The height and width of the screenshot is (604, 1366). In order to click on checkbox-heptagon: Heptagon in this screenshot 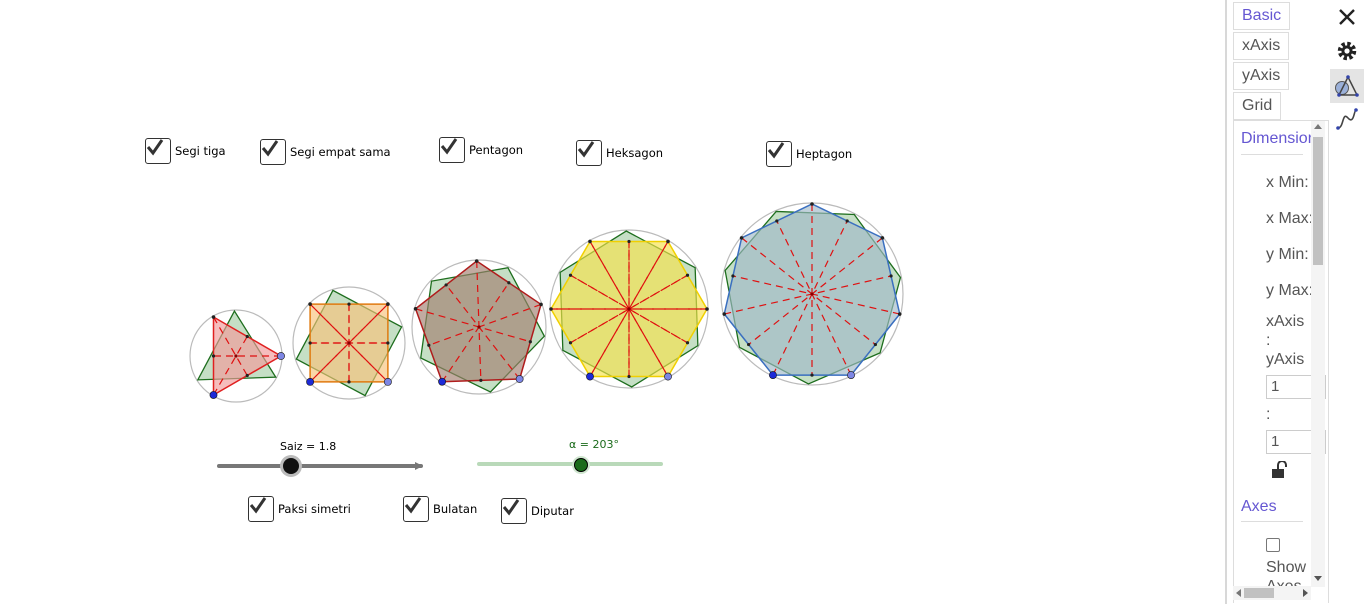, I will do `click(809, 154)`.